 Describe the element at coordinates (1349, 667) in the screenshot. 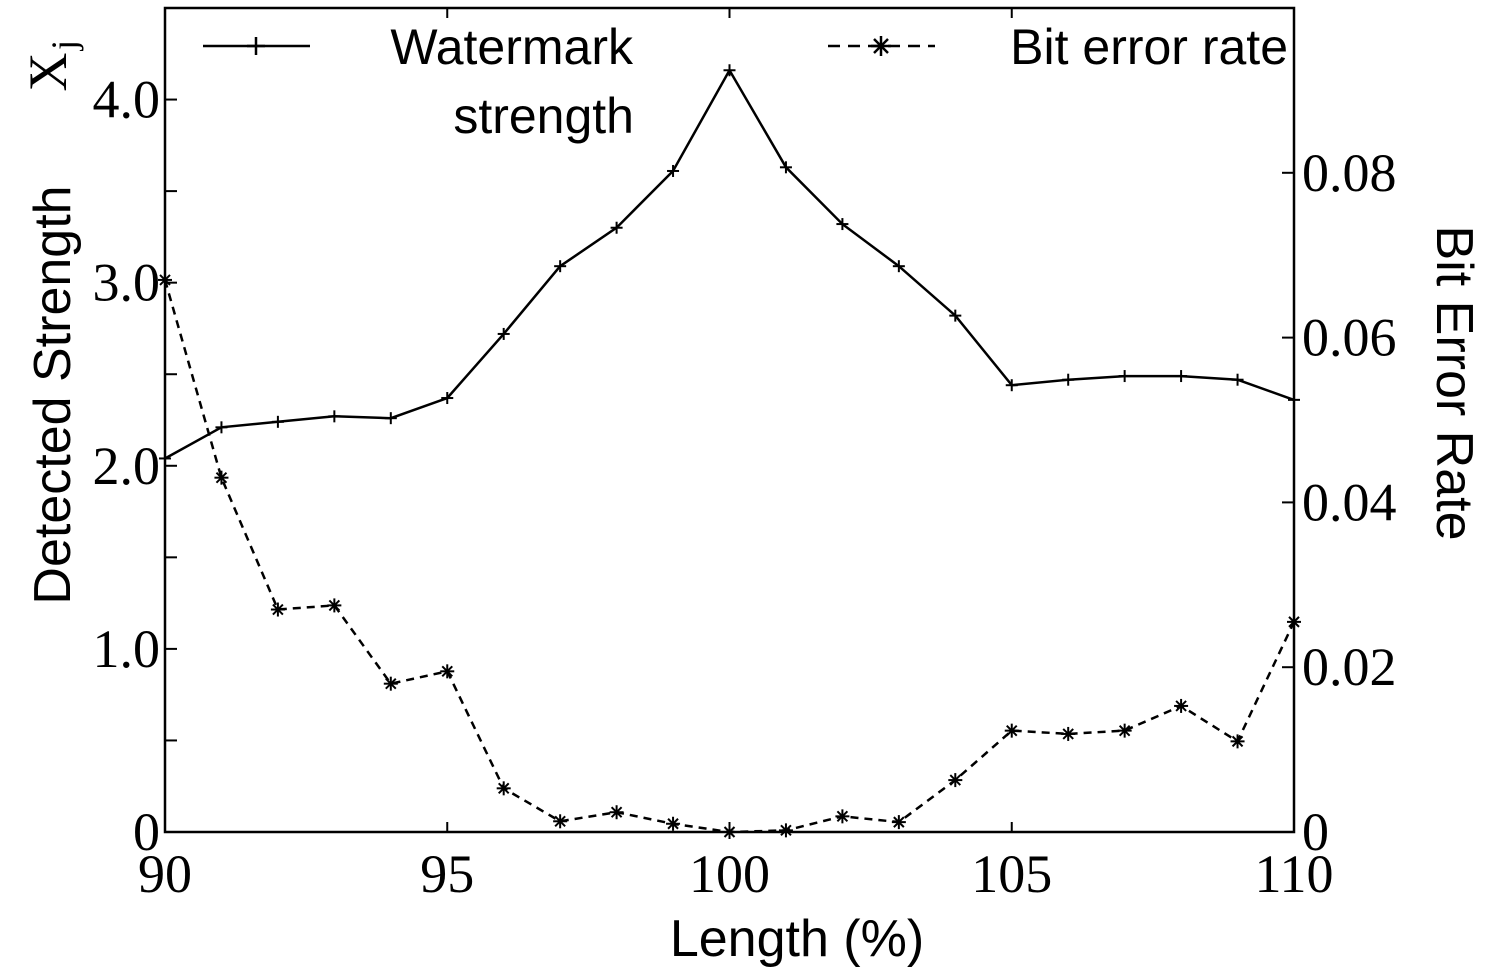

I see `right-y-tick-label: 0.02` at that location.